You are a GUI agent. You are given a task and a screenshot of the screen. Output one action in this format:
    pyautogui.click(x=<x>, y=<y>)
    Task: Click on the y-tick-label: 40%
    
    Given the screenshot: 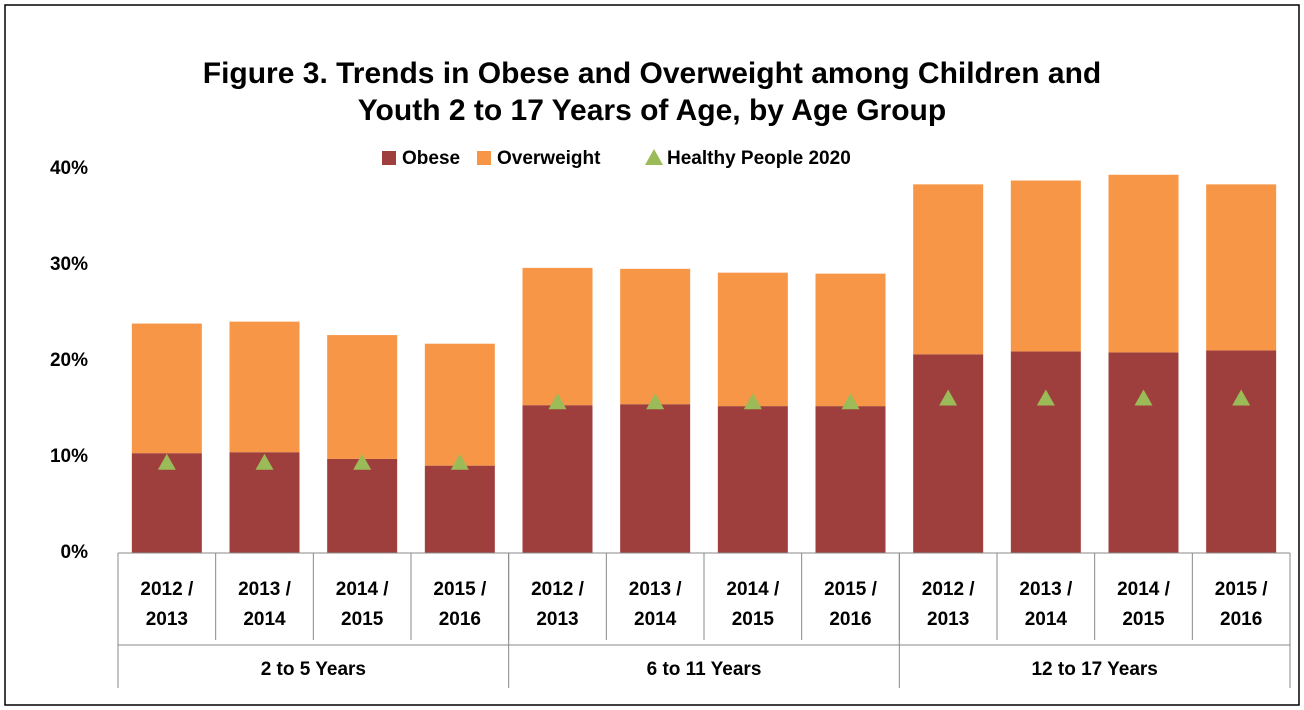 What is the action you would take?
    pyautogui.click(x=69, y=168)
    